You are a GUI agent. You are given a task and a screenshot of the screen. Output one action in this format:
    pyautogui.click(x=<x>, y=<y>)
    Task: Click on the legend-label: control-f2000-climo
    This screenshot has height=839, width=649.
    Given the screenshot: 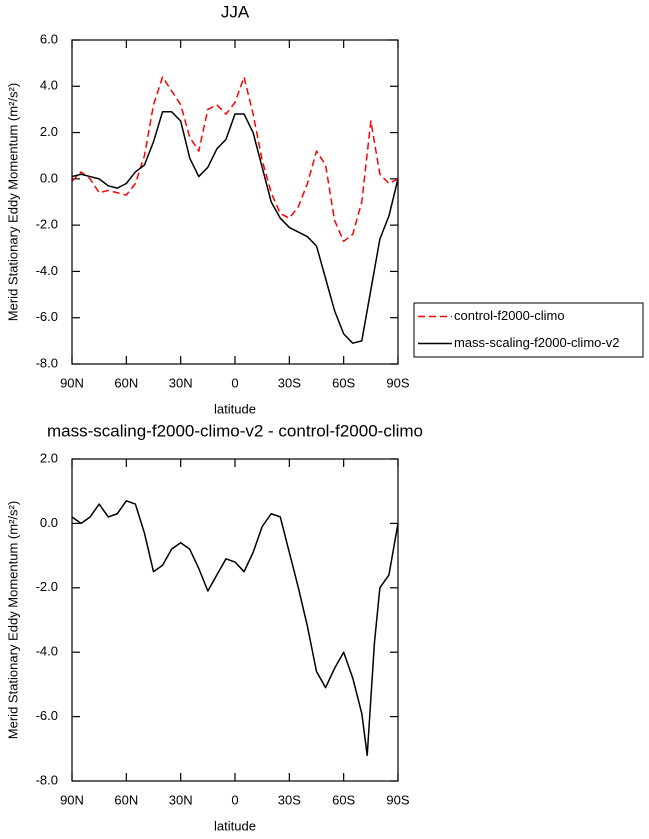 What is the action you would take?
    pyautogui.click(x=509, y=315)
    